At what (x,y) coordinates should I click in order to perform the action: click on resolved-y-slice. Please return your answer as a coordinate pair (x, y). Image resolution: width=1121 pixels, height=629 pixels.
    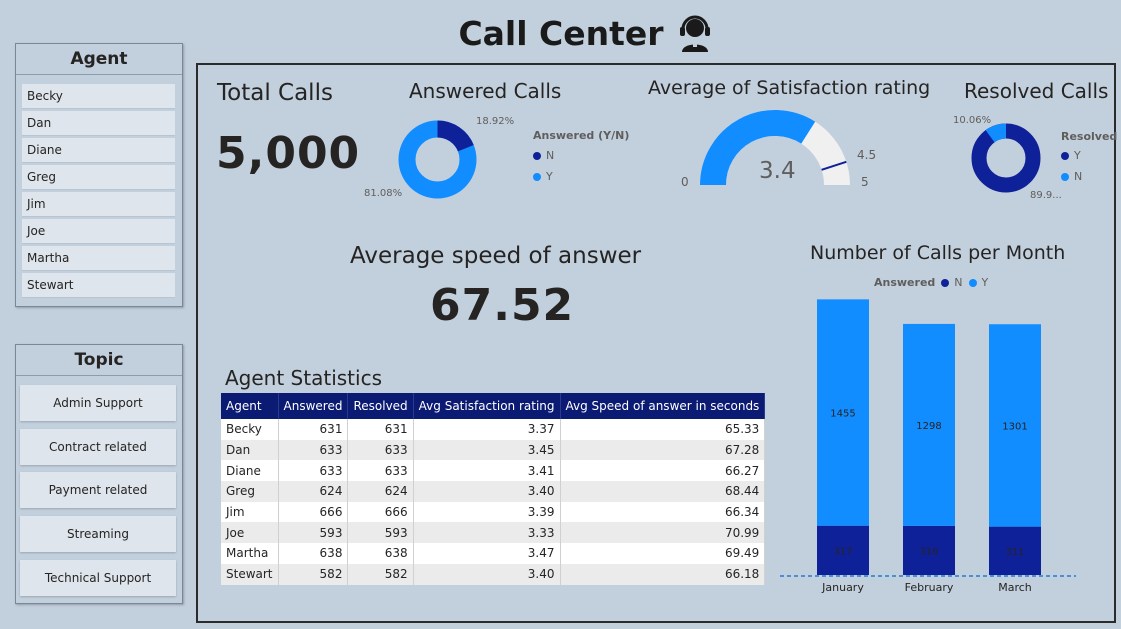
    Looking at the image, I should click on (1006, 158).